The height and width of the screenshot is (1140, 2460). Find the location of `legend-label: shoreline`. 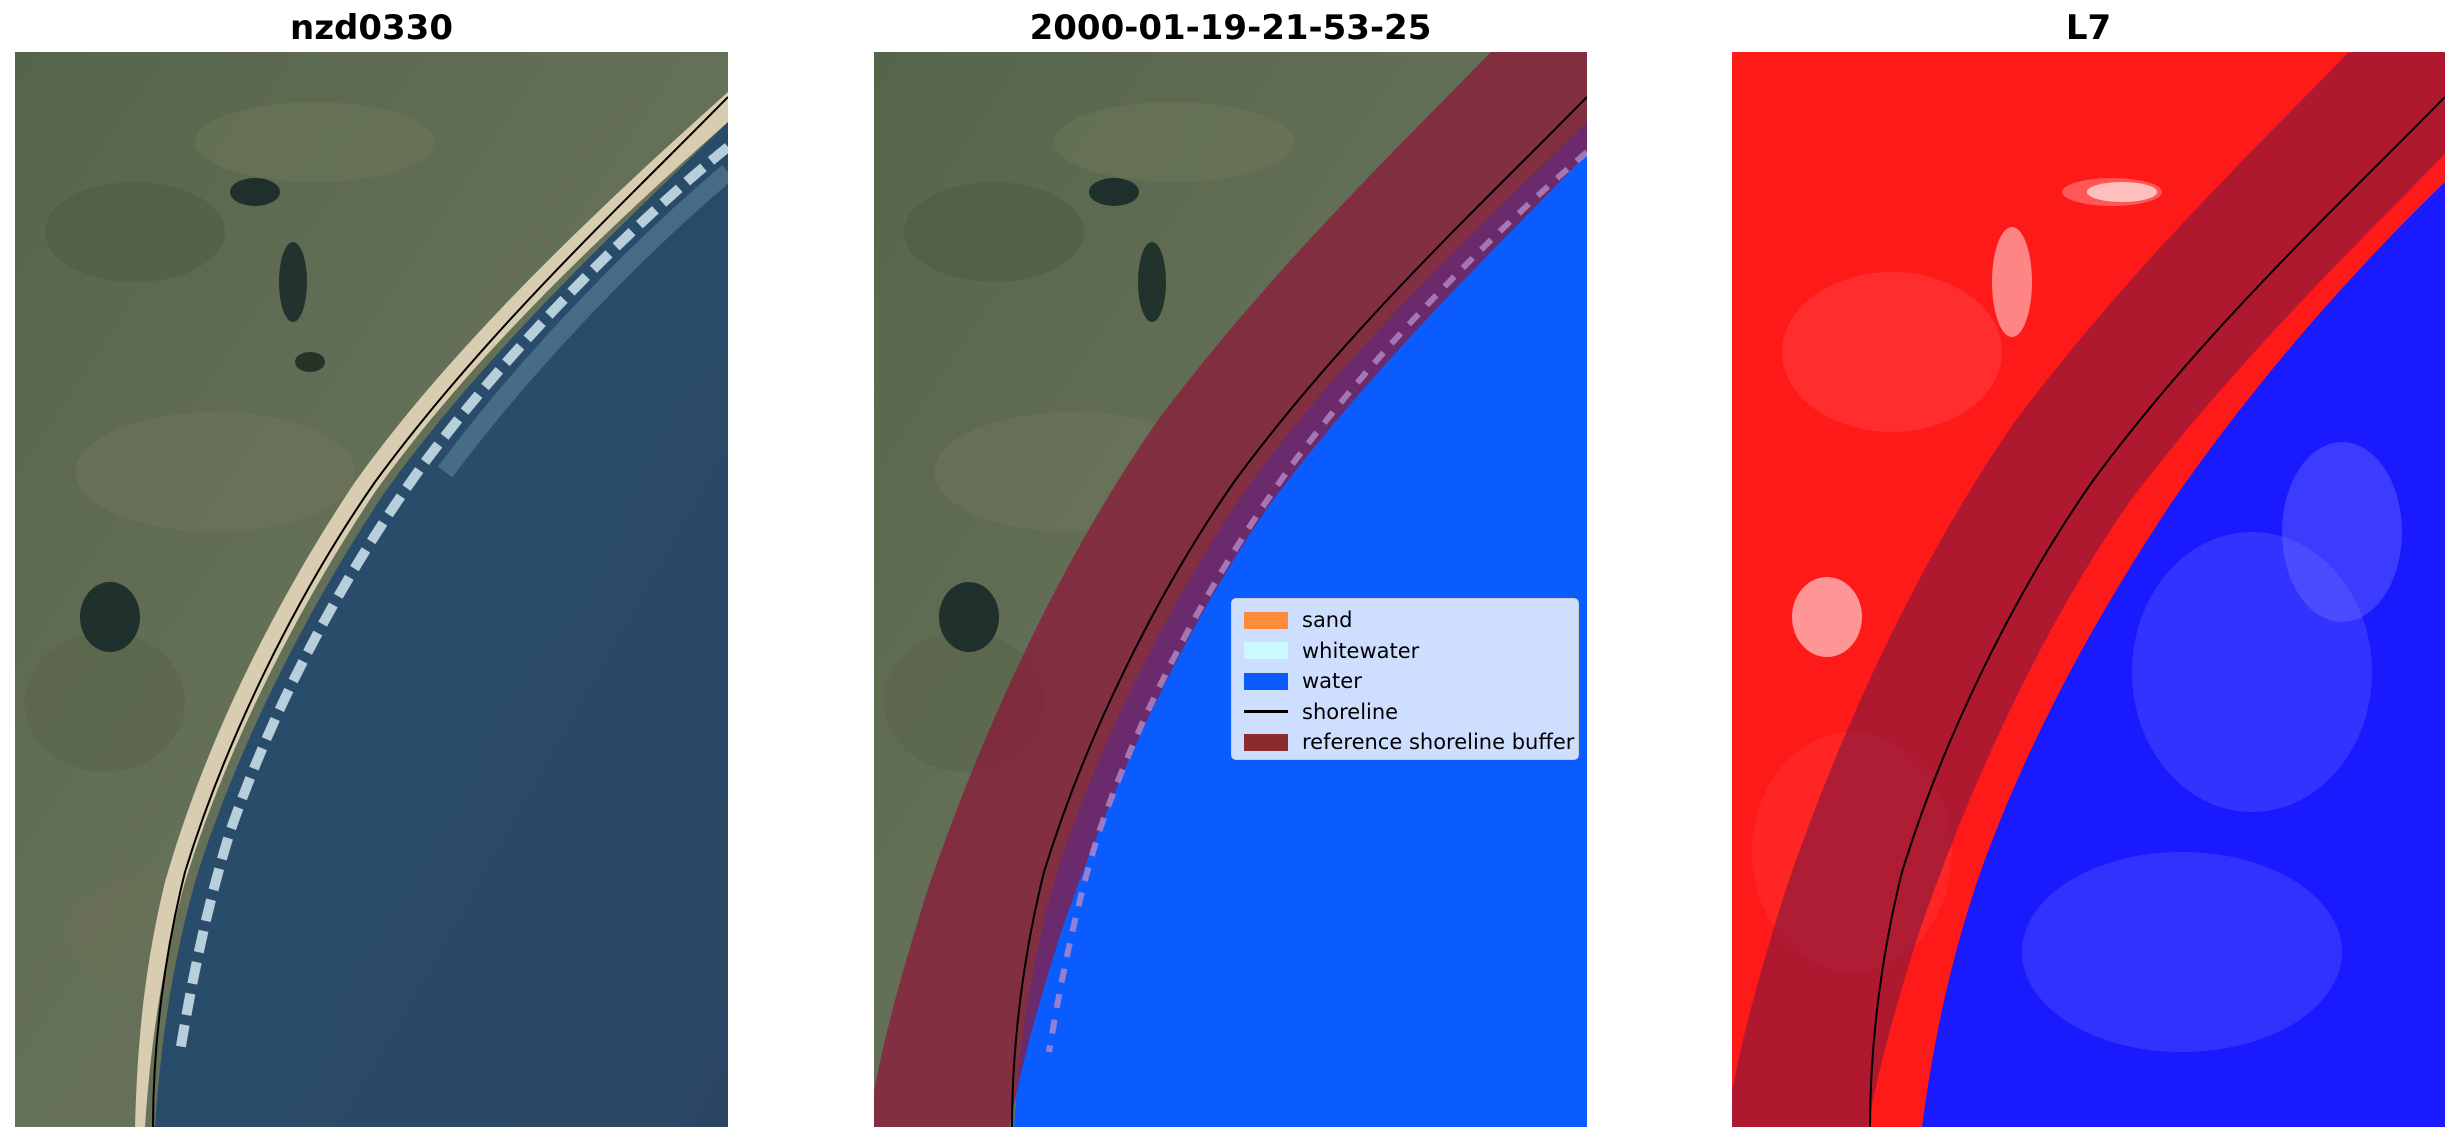

legend-label: shoreline is located at coordinates (1350, 711).